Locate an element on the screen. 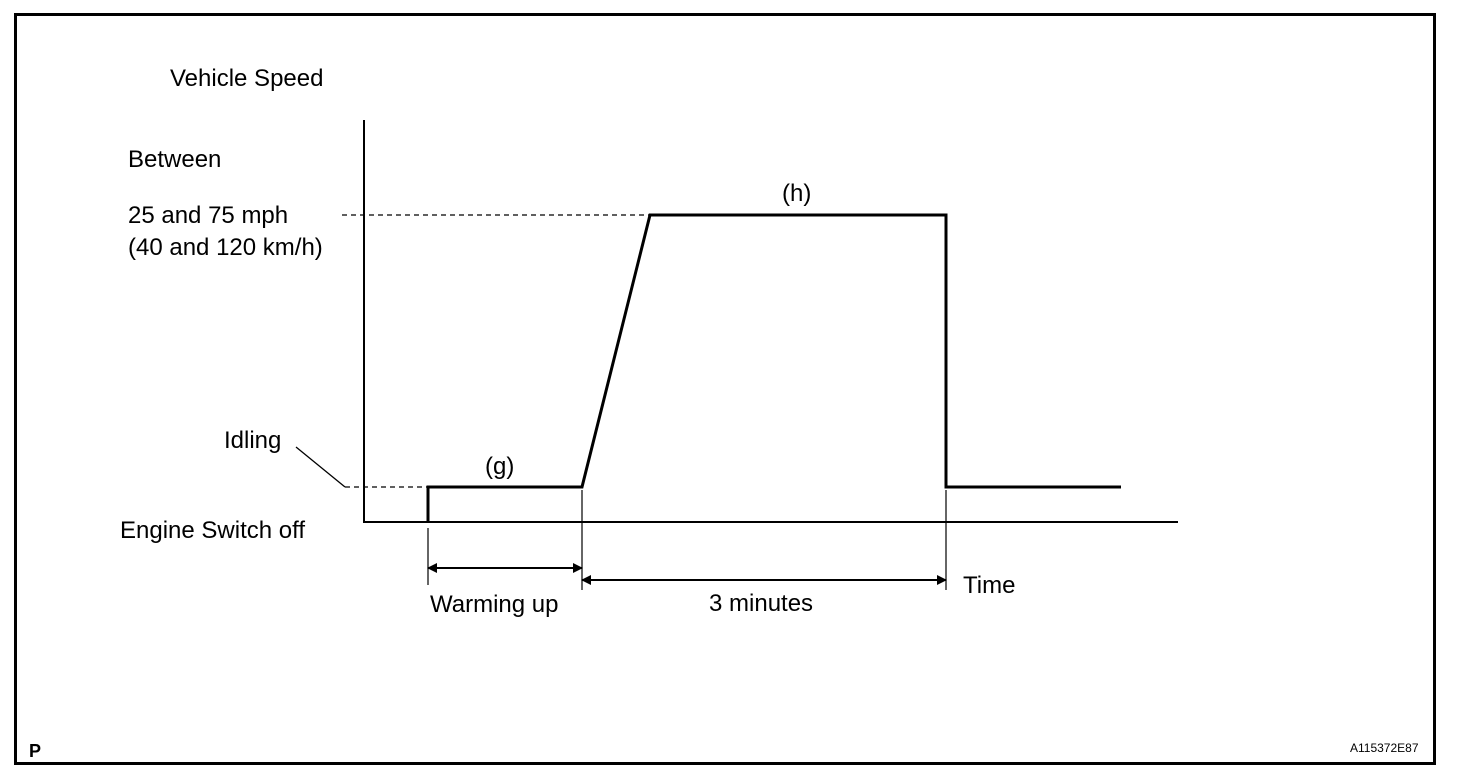 The image size is (1472, 778). idling-leader-line is located at coordinates (320, 467).